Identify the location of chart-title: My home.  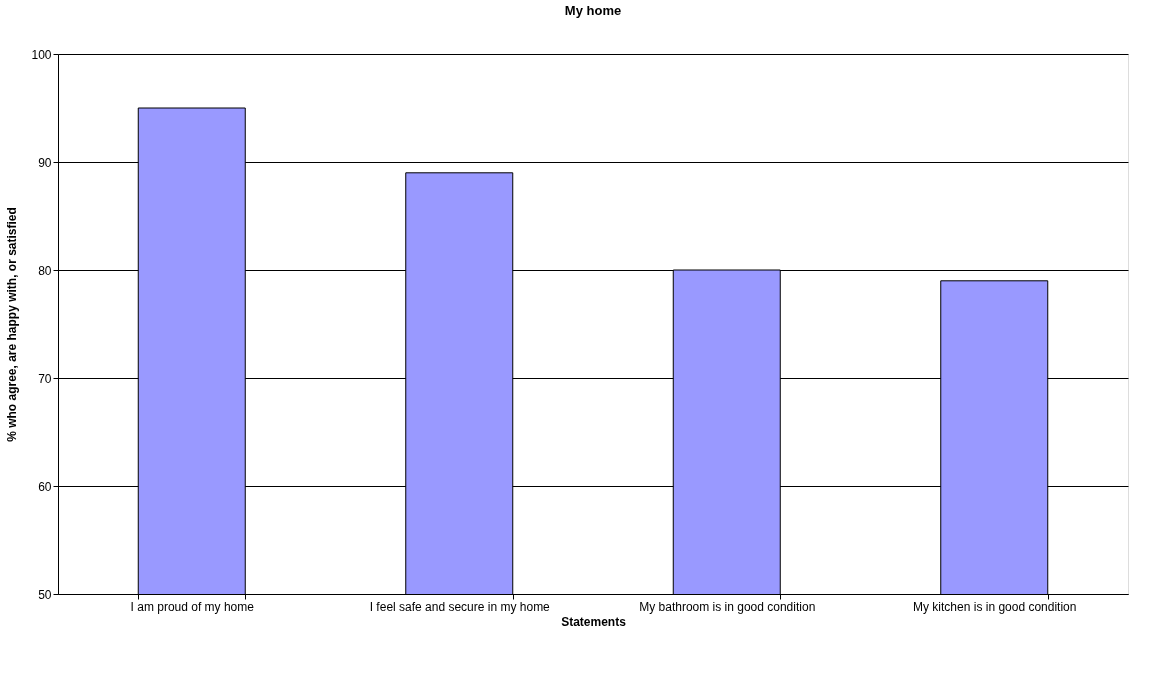
(593, 10).